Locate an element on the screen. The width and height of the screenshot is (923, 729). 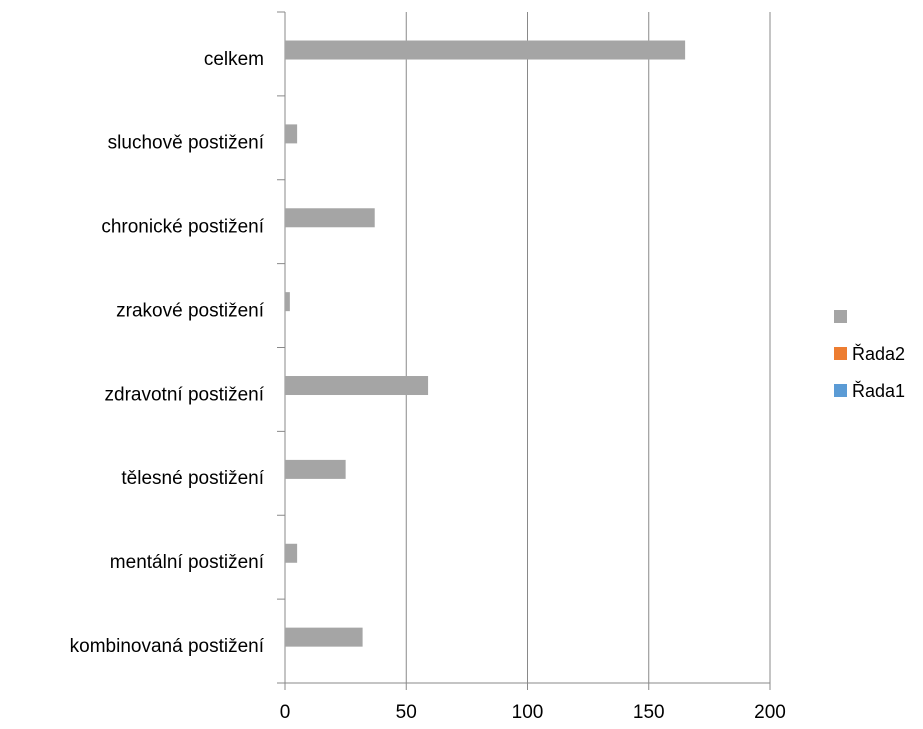
category-label: chronické postižení is located at coordinates (182, 227).